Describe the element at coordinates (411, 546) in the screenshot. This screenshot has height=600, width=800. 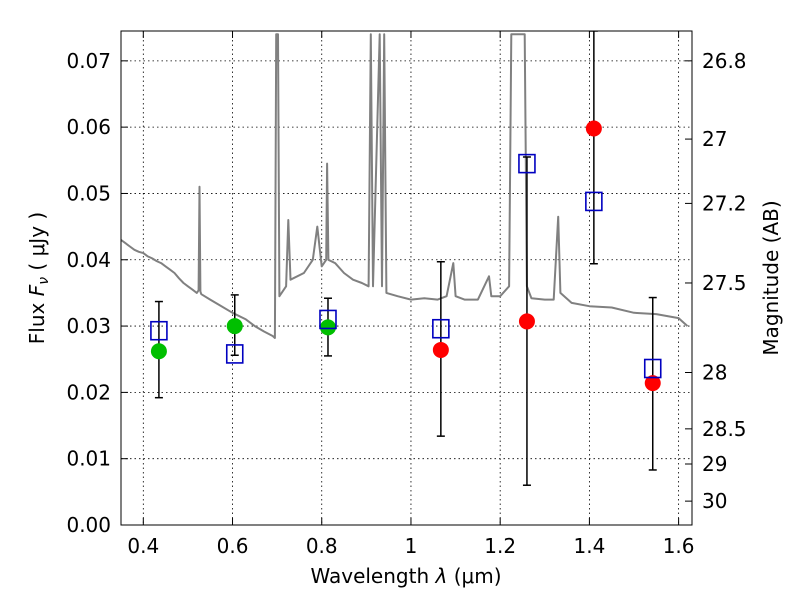
I see `x-tick-label: 1` at that location.